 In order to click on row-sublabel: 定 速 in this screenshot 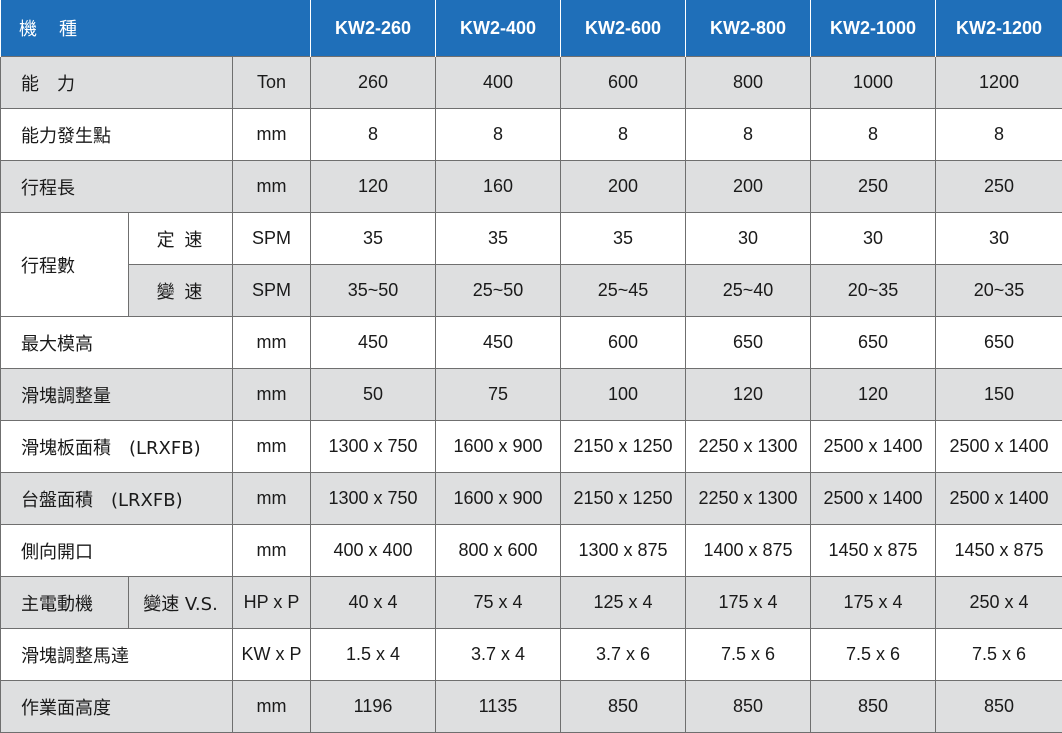, I will do `click(181, 239)`.